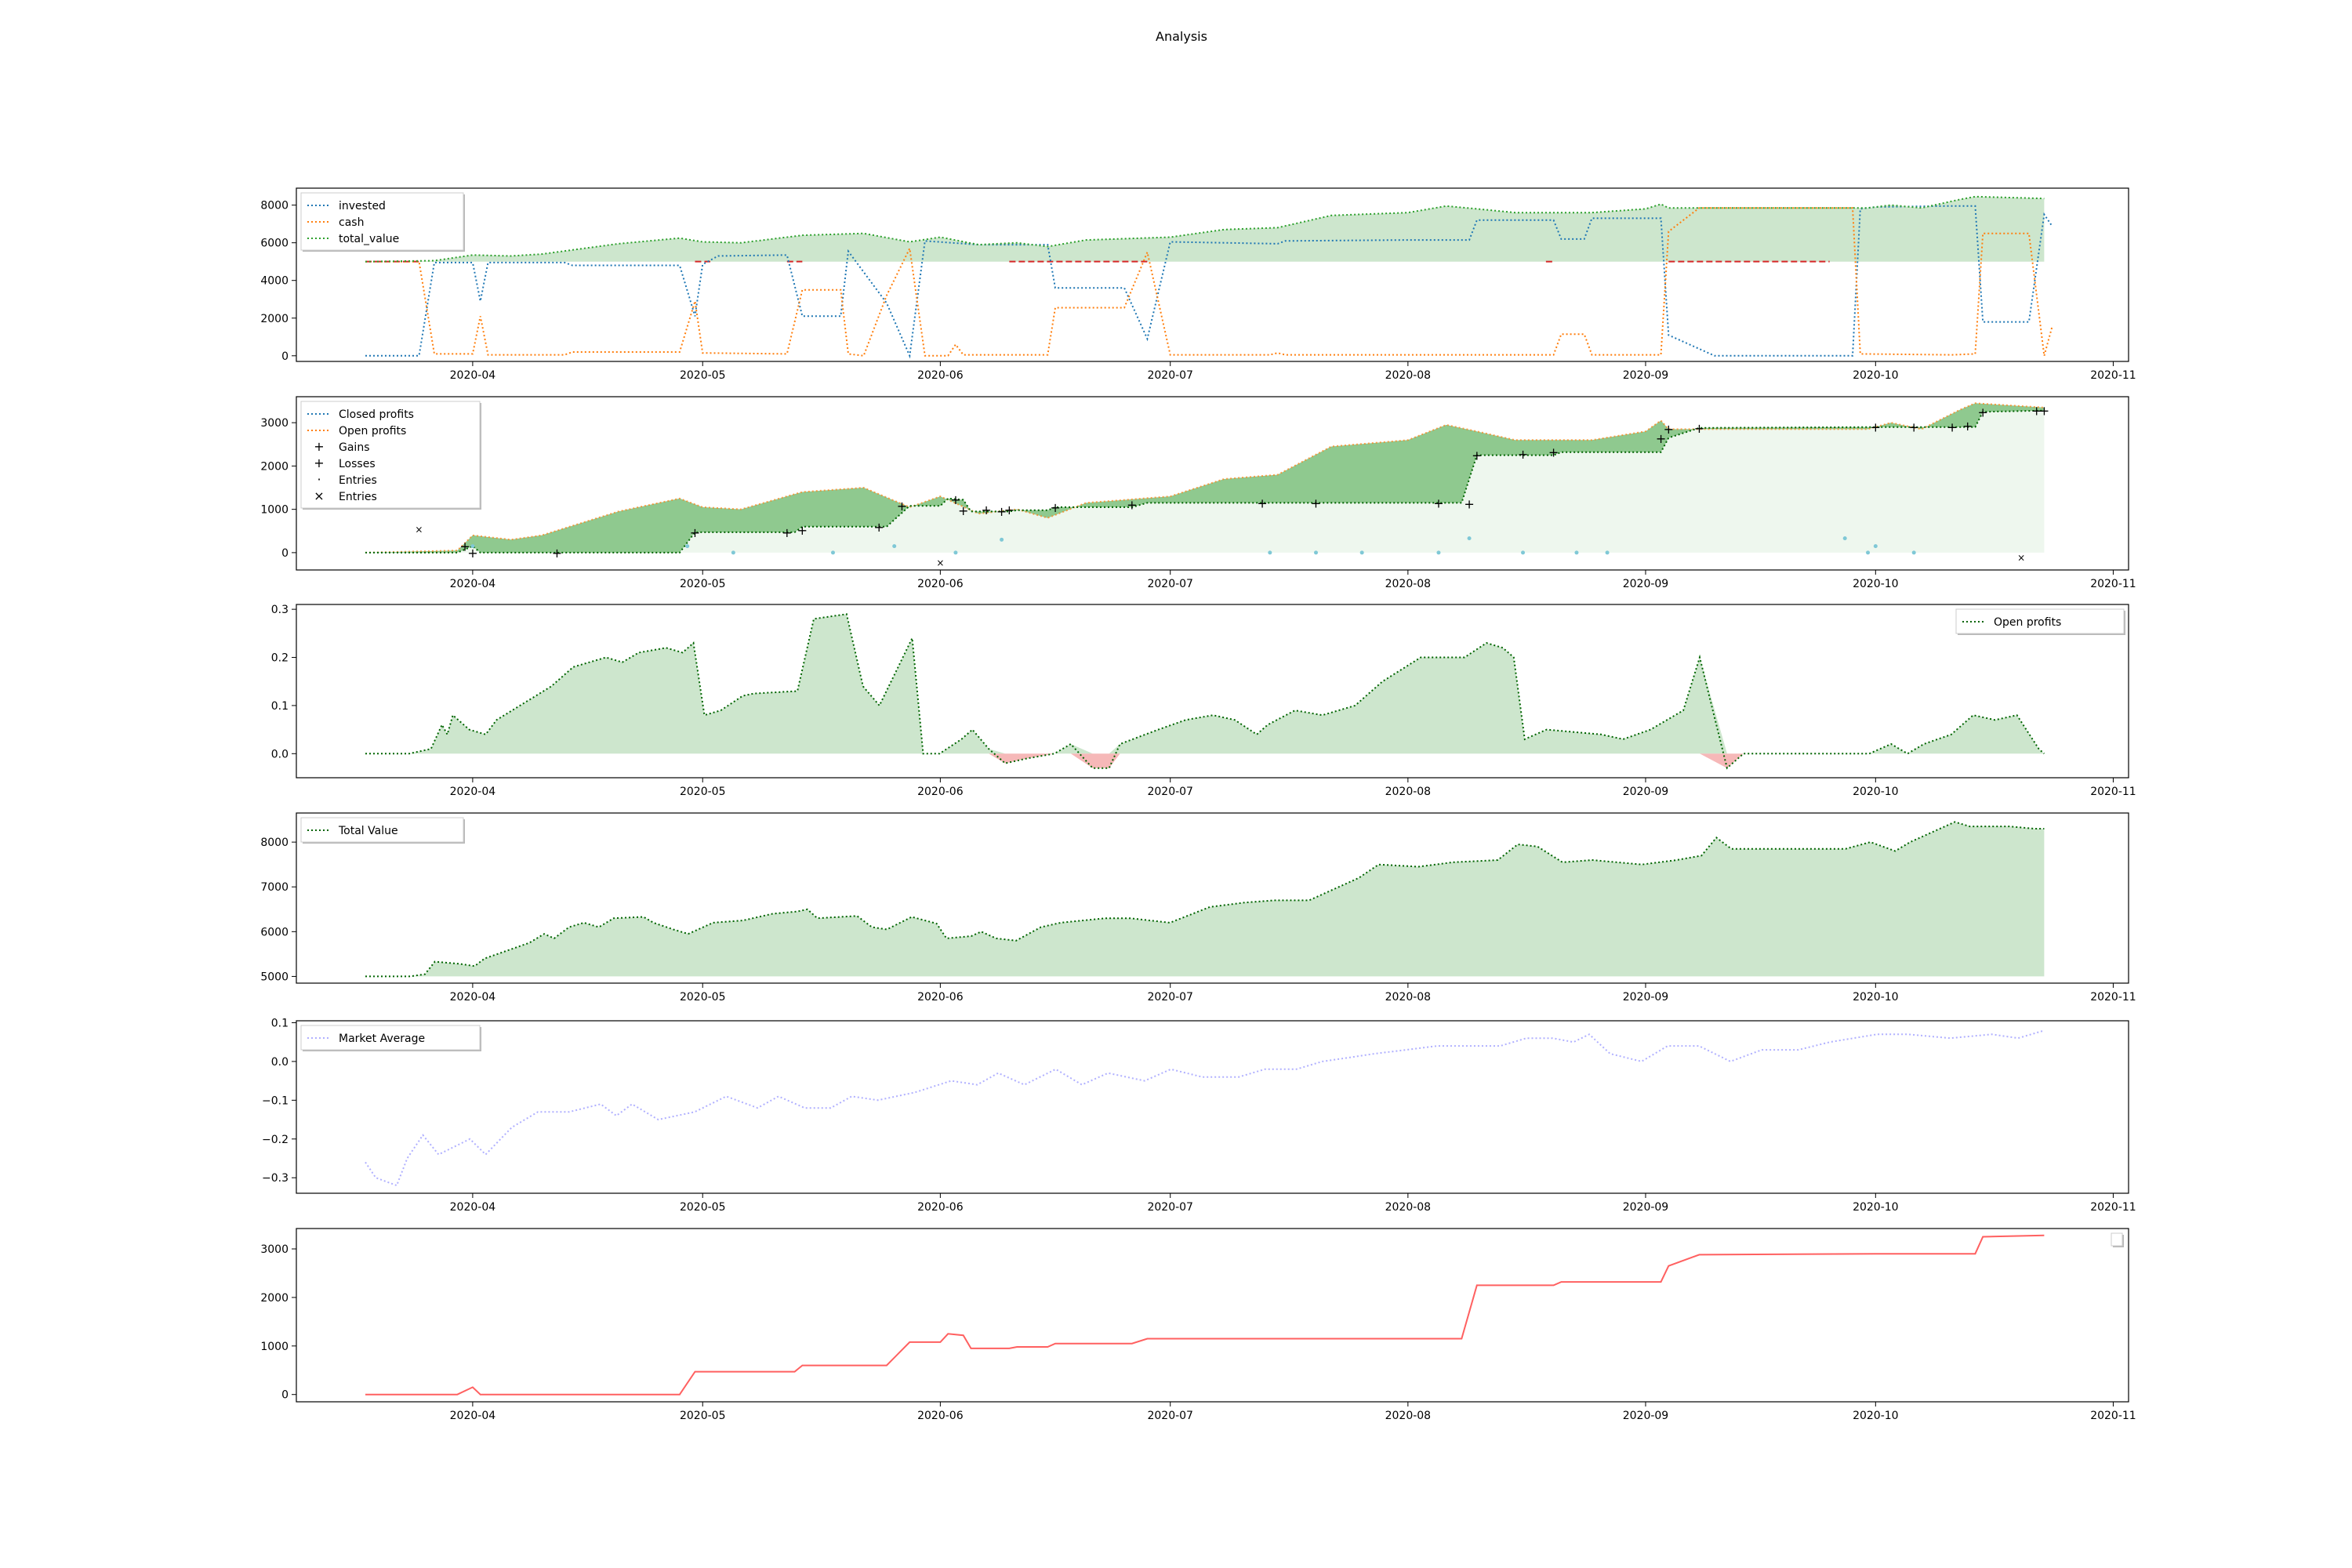 This screenshot has height=1568, width=2352. Describe the element at coordinates (274, 977) in the screenshot. I see `y-tick-label: 5000` at that location.